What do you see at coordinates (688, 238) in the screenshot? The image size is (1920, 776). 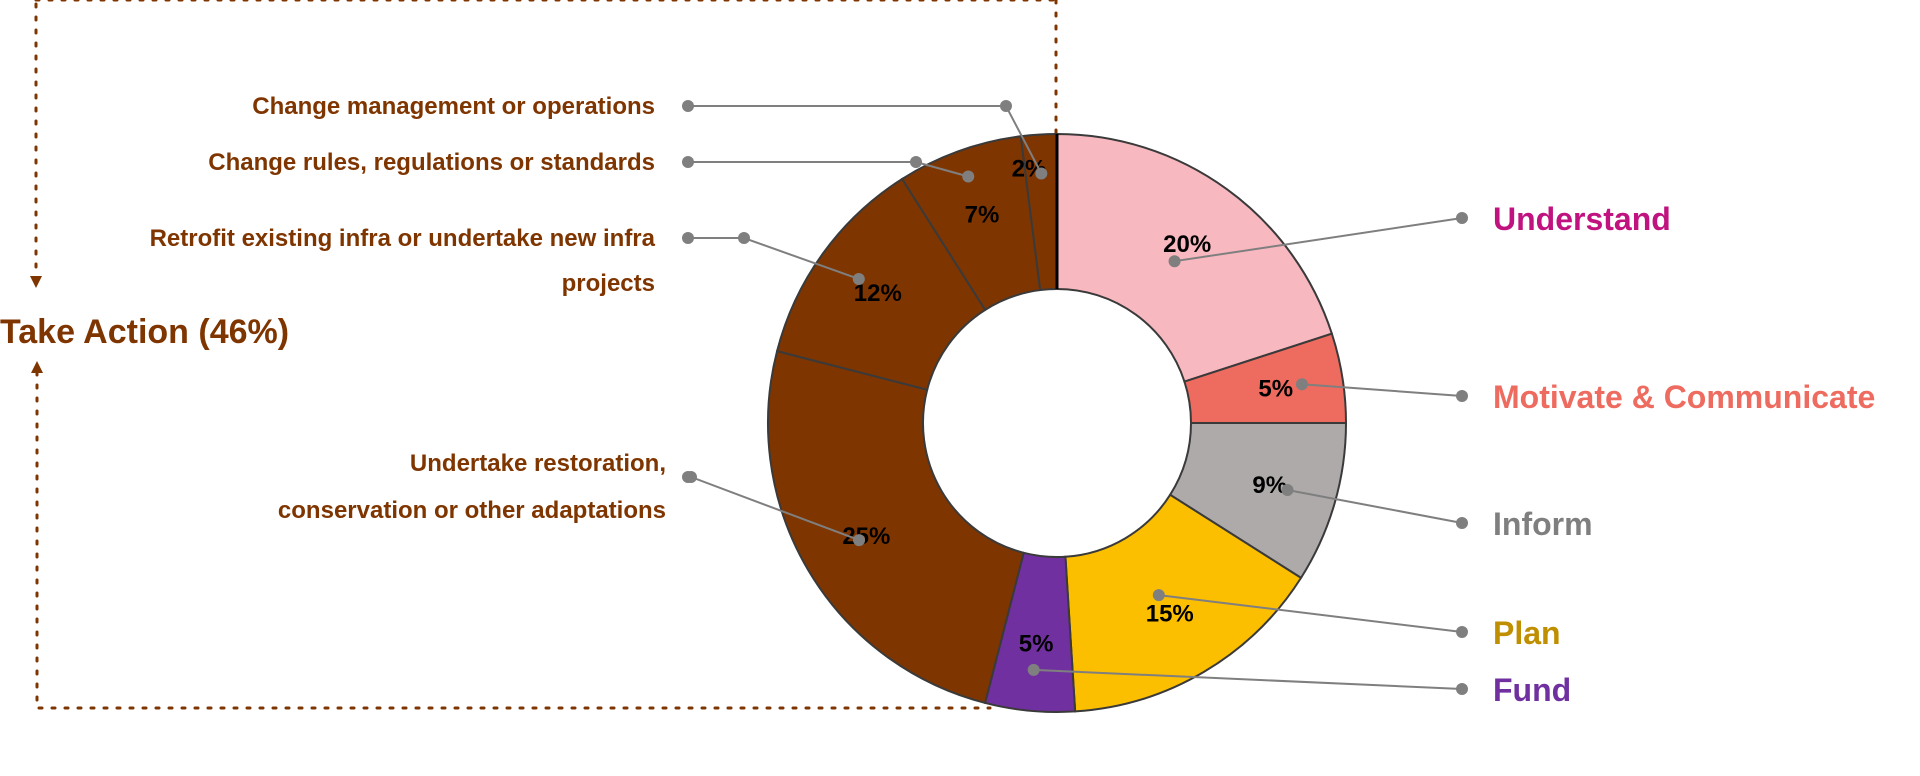 I see `leader-end-retrofit-existing-infra-or-undertake-new-infra-projects` at bounding box center [688, 238].